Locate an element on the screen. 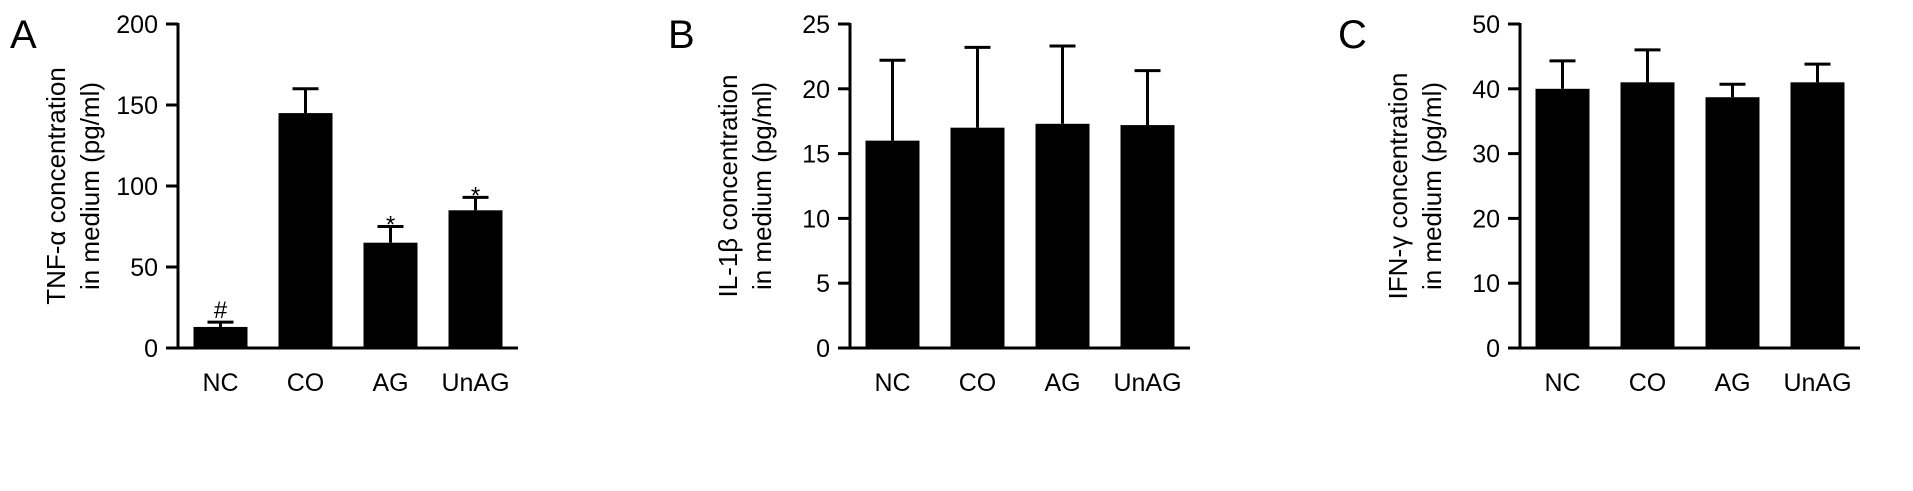  panel-c-x-tick-label: AG is located at coordinates (1732, 383).